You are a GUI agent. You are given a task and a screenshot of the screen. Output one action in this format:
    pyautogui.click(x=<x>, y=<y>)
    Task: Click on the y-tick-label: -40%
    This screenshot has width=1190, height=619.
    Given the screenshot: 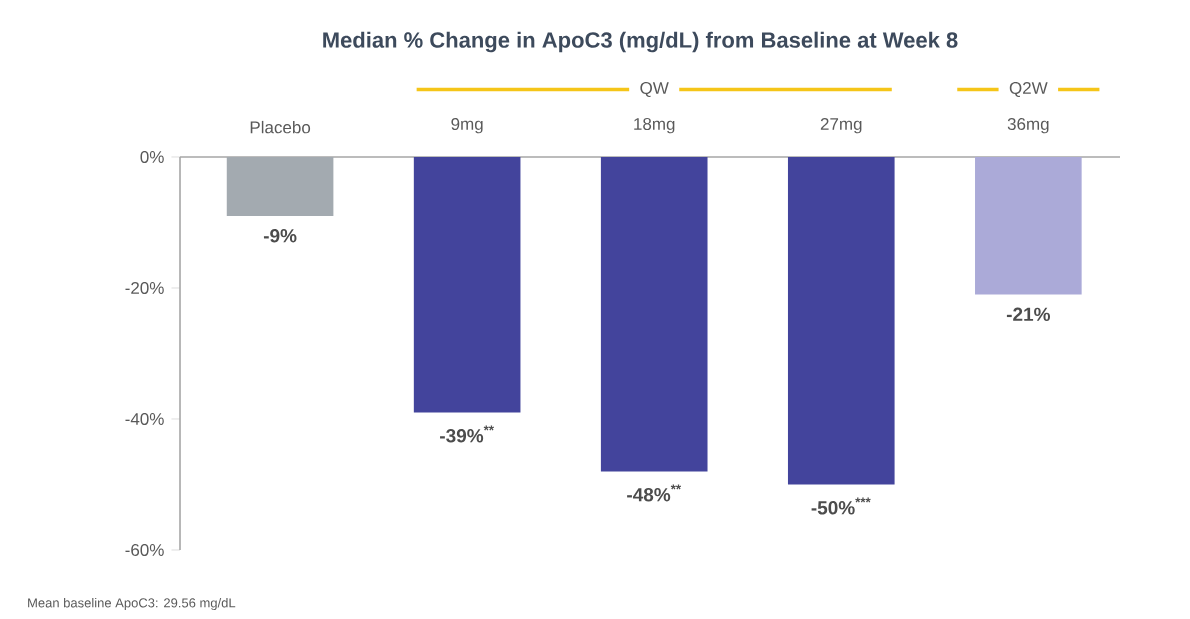 What is the action you would take?
    pyautogui.click(x=144, y=418)
    